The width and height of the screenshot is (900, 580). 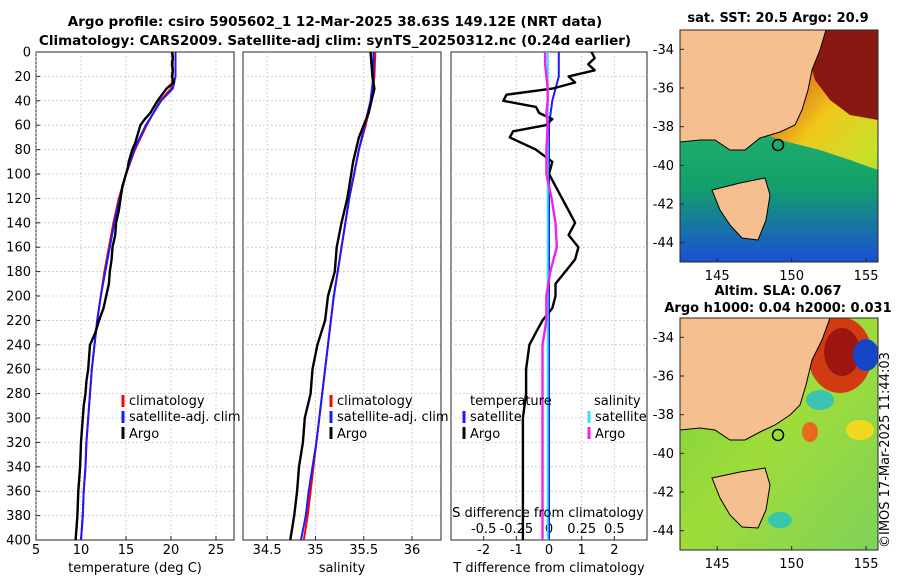 What do you see at coordinates (483, 529) in the screenshot?
I see `difference-top-xtick-label: -0.5` at bounding box center [483, 529].